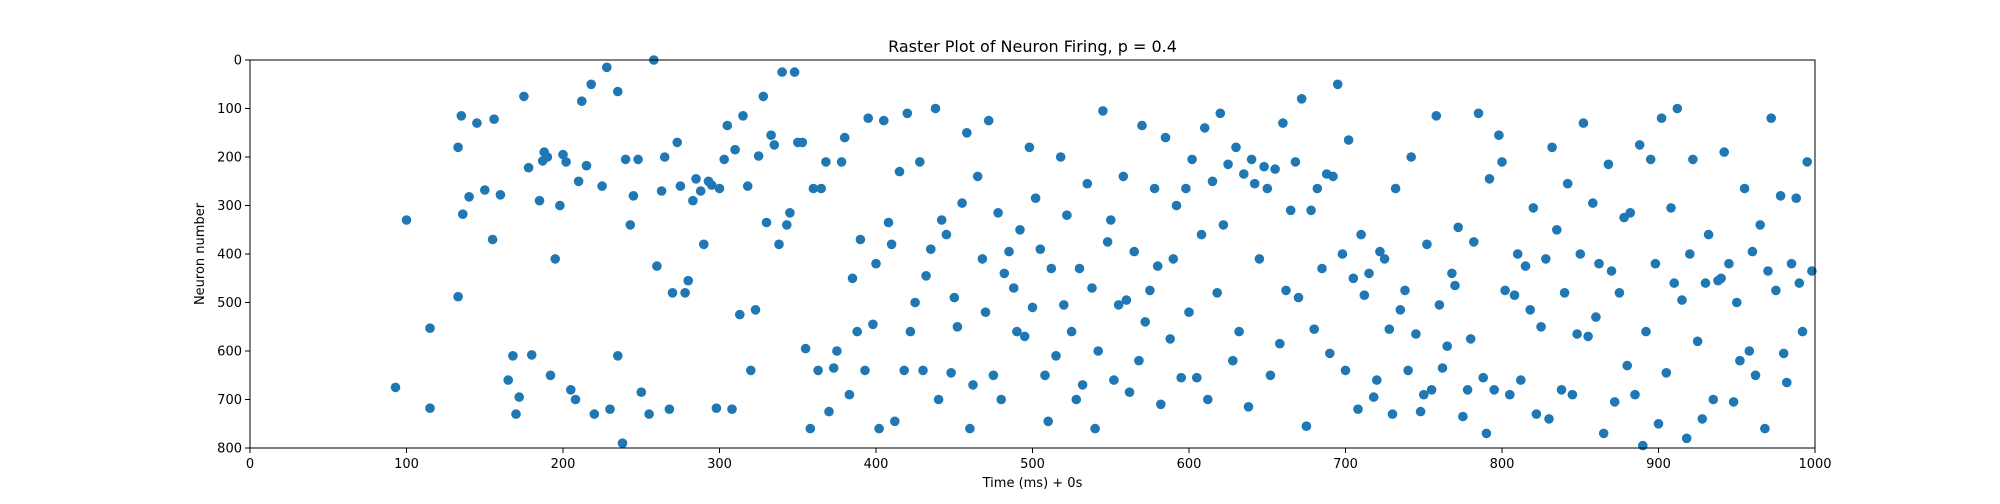 Image resolution: width=2000 pixels, height=504 pixels. What do you see at coordinates (1814, 464) in the screenshot?
I see `x-tick-label: 1000` at bounding box center [1814, 464].